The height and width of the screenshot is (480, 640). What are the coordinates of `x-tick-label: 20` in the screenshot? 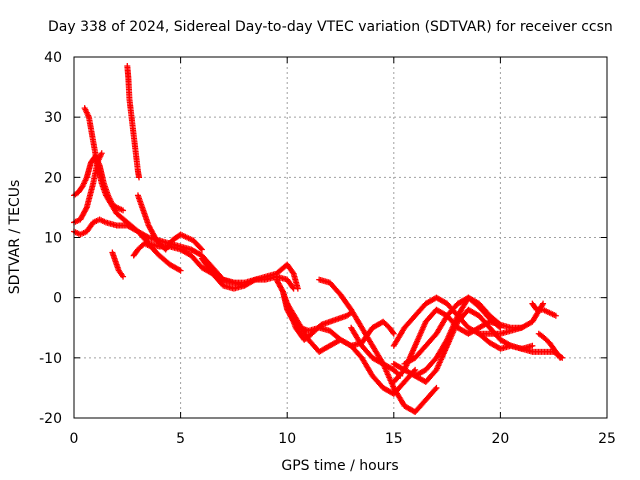 It's located at (500, 439).